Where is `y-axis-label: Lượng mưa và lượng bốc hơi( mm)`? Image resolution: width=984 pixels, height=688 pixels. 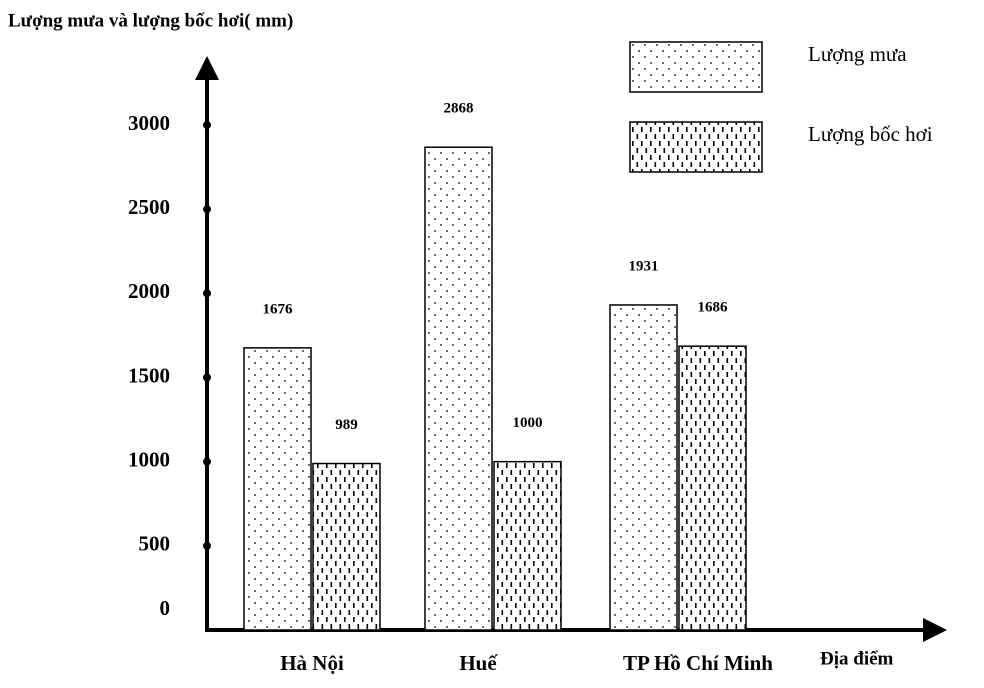 y-axis-label: Lượng mưa và lượng bốc hơi( mm) is located at coordinates (150, 20).